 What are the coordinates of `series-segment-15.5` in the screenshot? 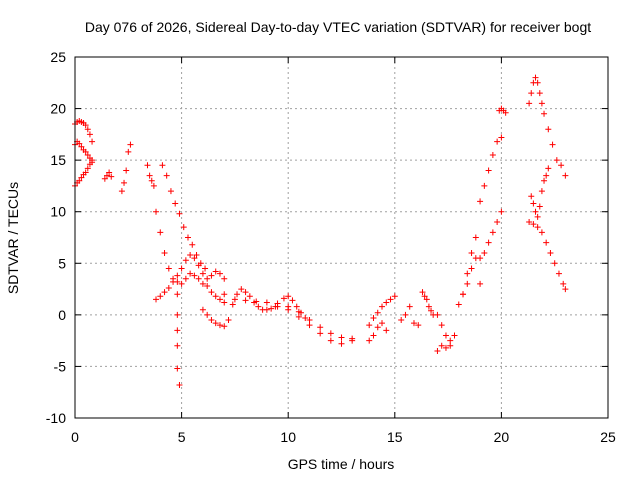 It's located at (410, 316).